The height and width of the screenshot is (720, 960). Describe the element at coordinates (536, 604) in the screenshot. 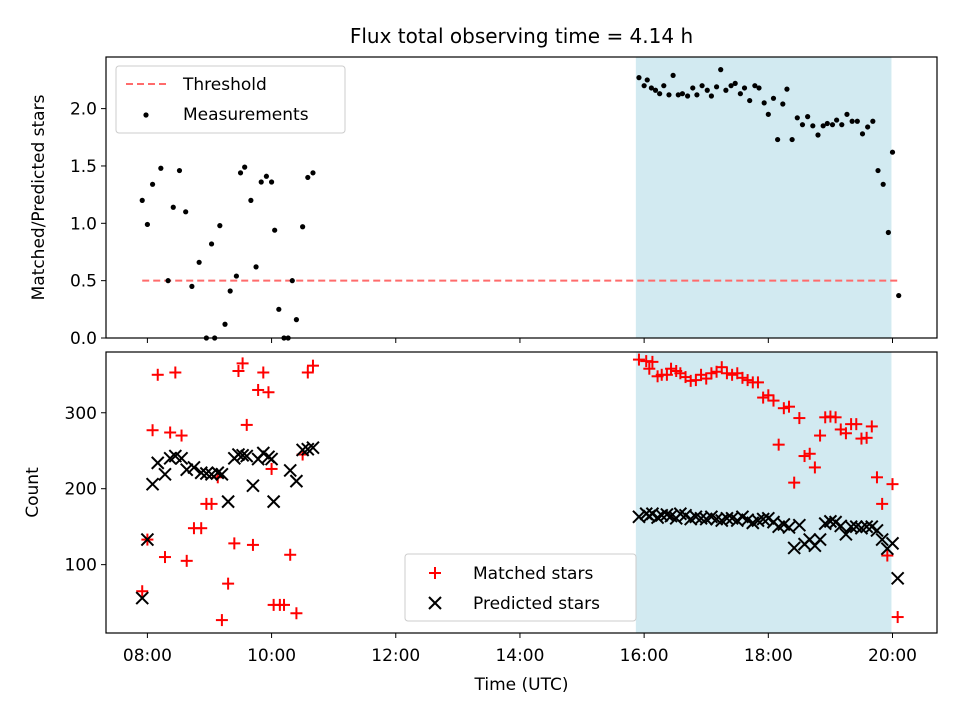

I see `legend-predicted-label: Predicted stars` at that location.